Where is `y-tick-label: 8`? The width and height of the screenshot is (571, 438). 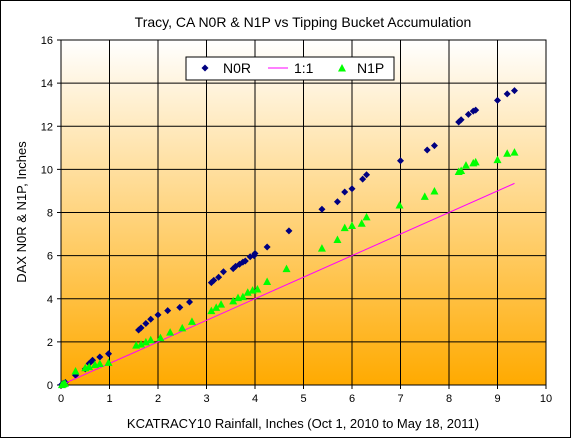
y-tick-label: 8 is located at coordinates (50, 214).